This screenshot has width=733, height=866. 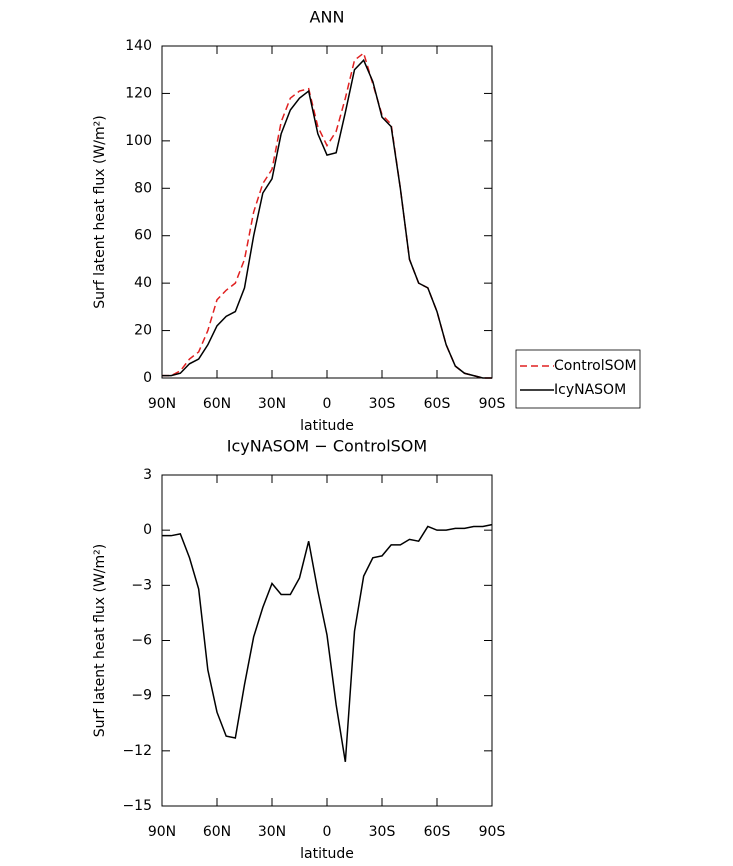 I want to click on y-tick-label: 120, so click(x=138, y=93).